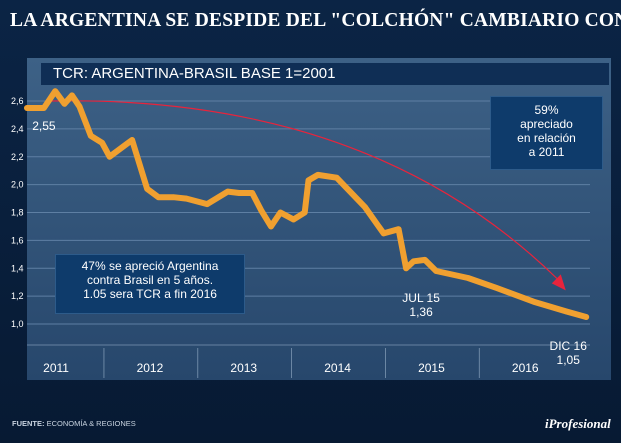  Describe the element at coordinates (525, 368) in the screenshot. I see `x-tick-label: 2016` at that location.